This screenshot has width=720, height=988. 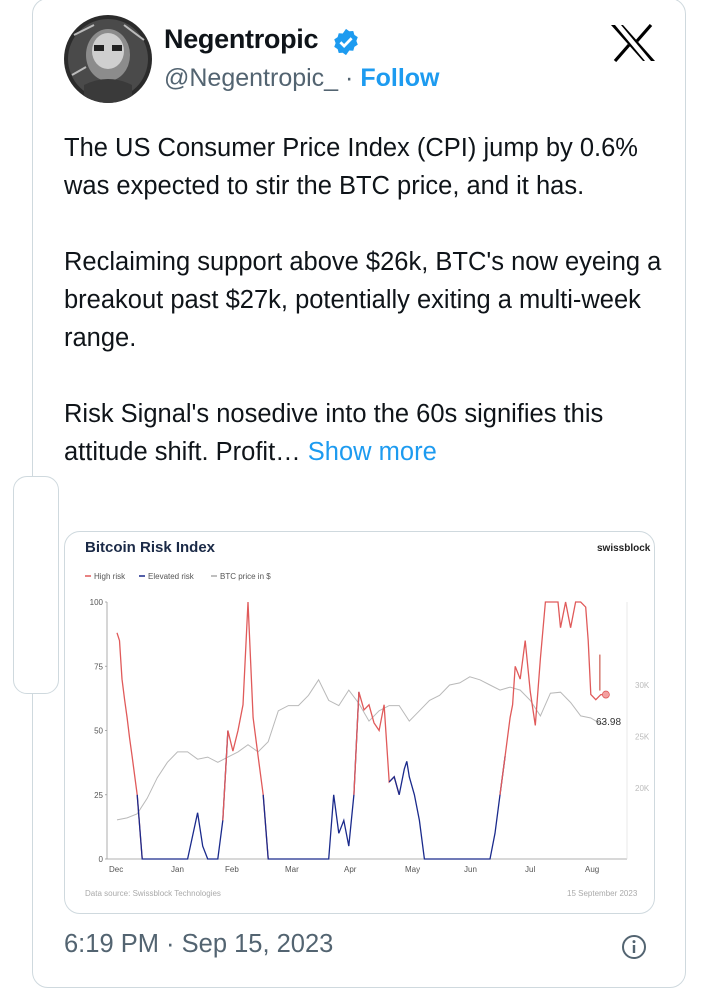 What do you see at coordinates (171, 576) in the screenshot?
I see `legend-elevated-risk: Elevated risk` at bounding box center [171, 576].